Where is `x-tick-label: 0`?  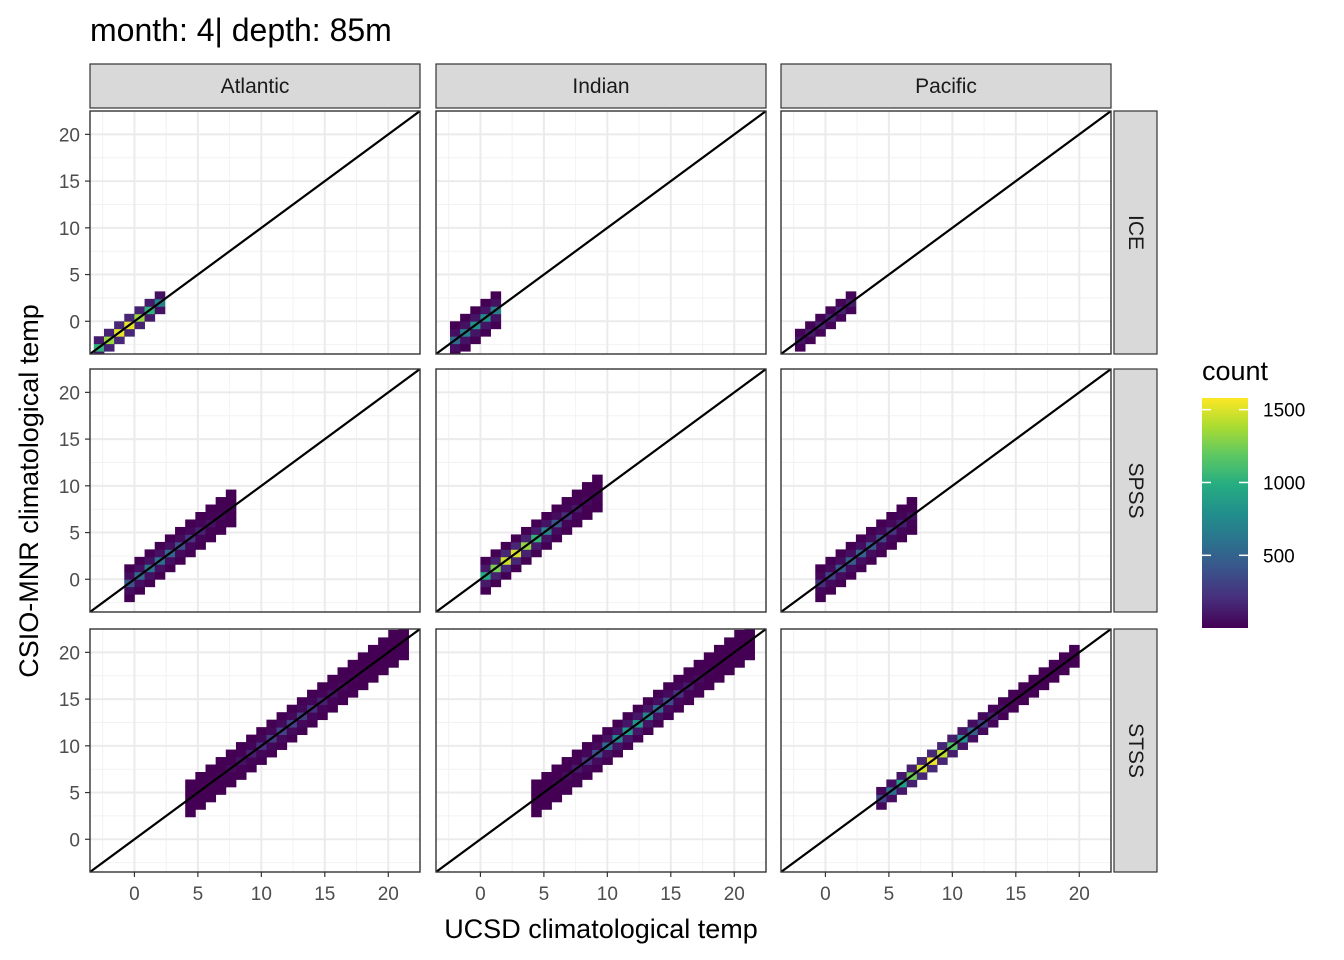
x-tick-label: 0 is located at coordinates (825, 894).